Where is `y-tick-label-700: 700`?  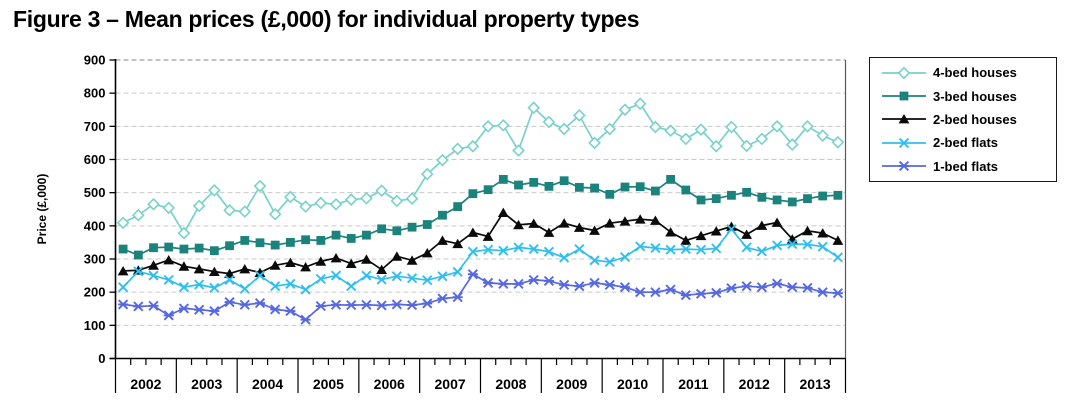
y-tick-label-700: 700 is located at coordinates (95, 126).